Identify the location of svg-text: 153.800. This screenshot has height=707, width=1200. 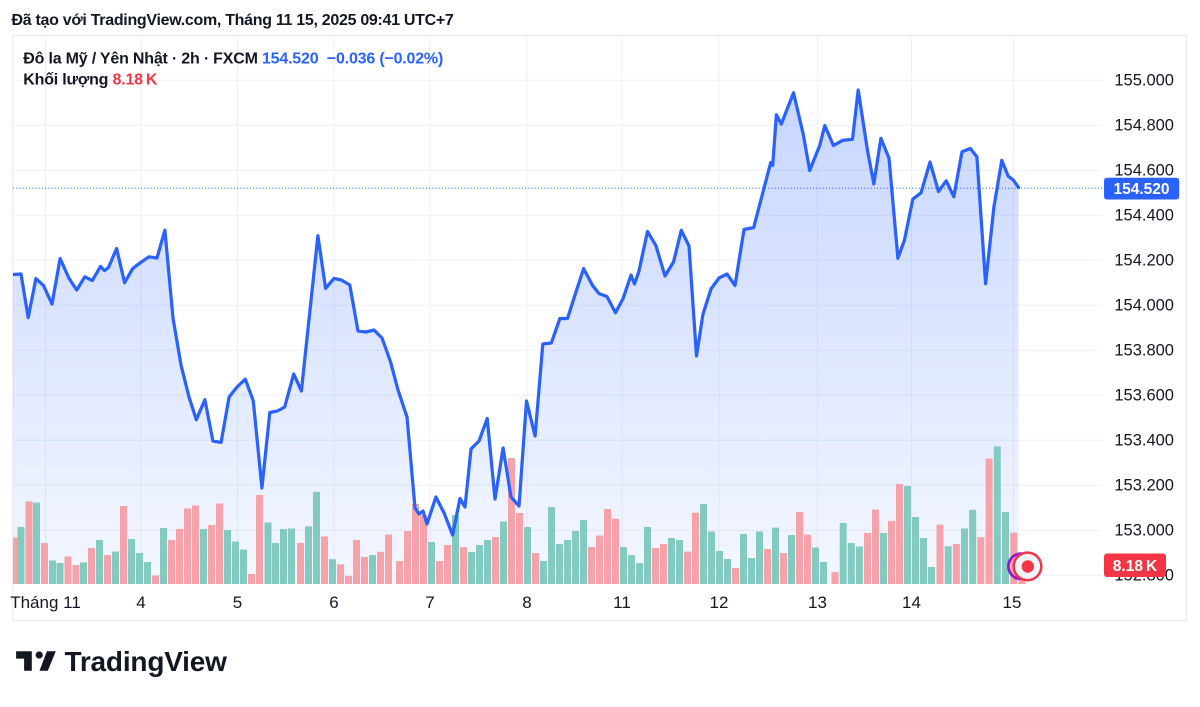
(1144, 351).